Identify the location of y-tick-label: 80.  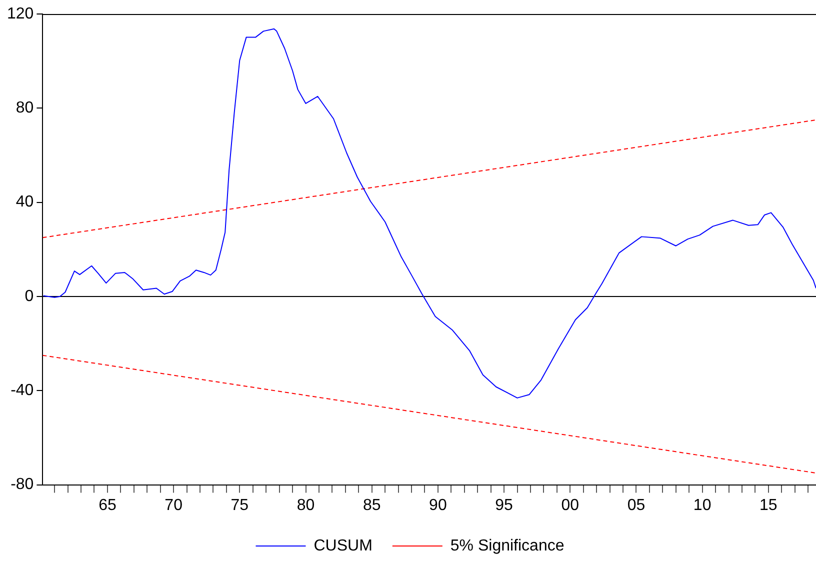
(25, 108).